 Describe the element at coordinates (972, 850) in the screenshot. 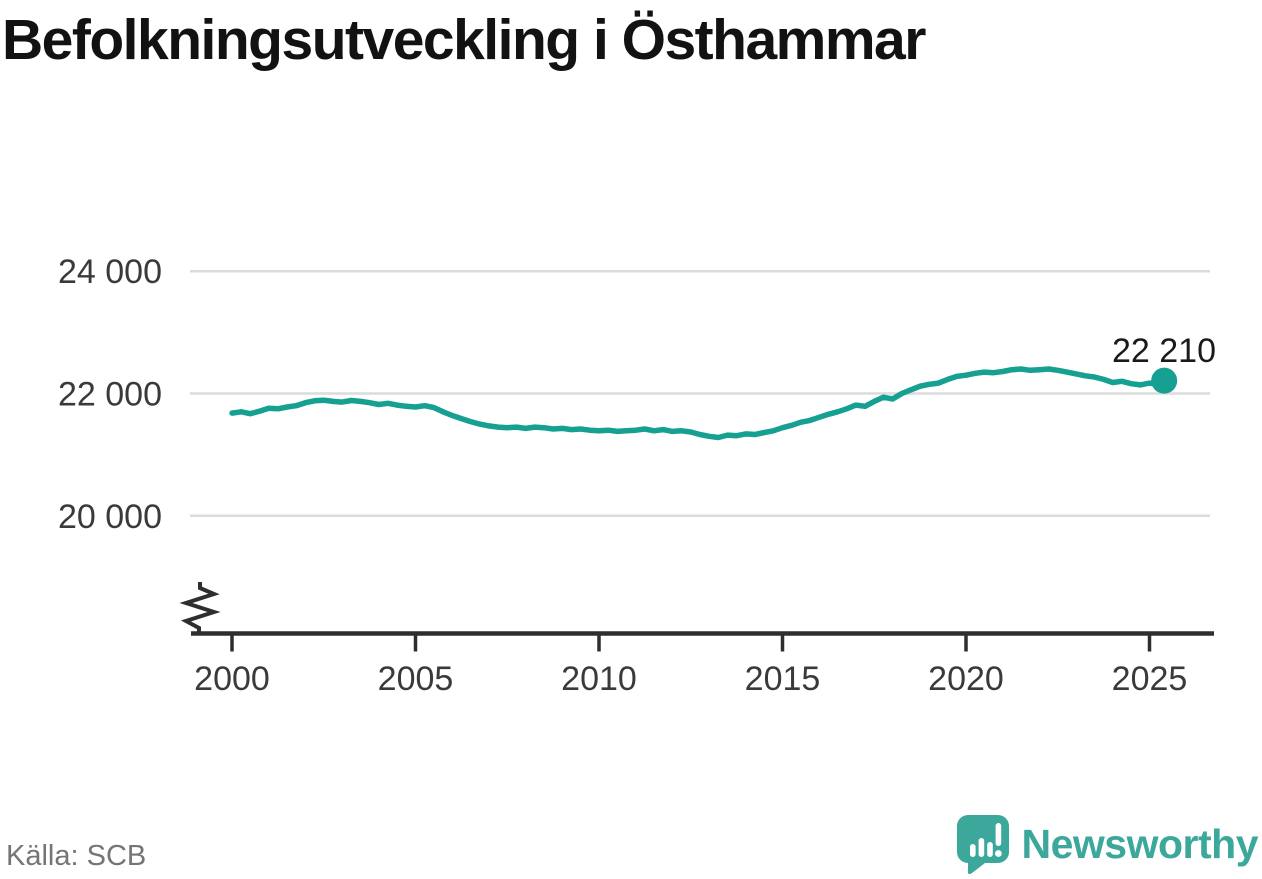

I see `bar-small` at that location.